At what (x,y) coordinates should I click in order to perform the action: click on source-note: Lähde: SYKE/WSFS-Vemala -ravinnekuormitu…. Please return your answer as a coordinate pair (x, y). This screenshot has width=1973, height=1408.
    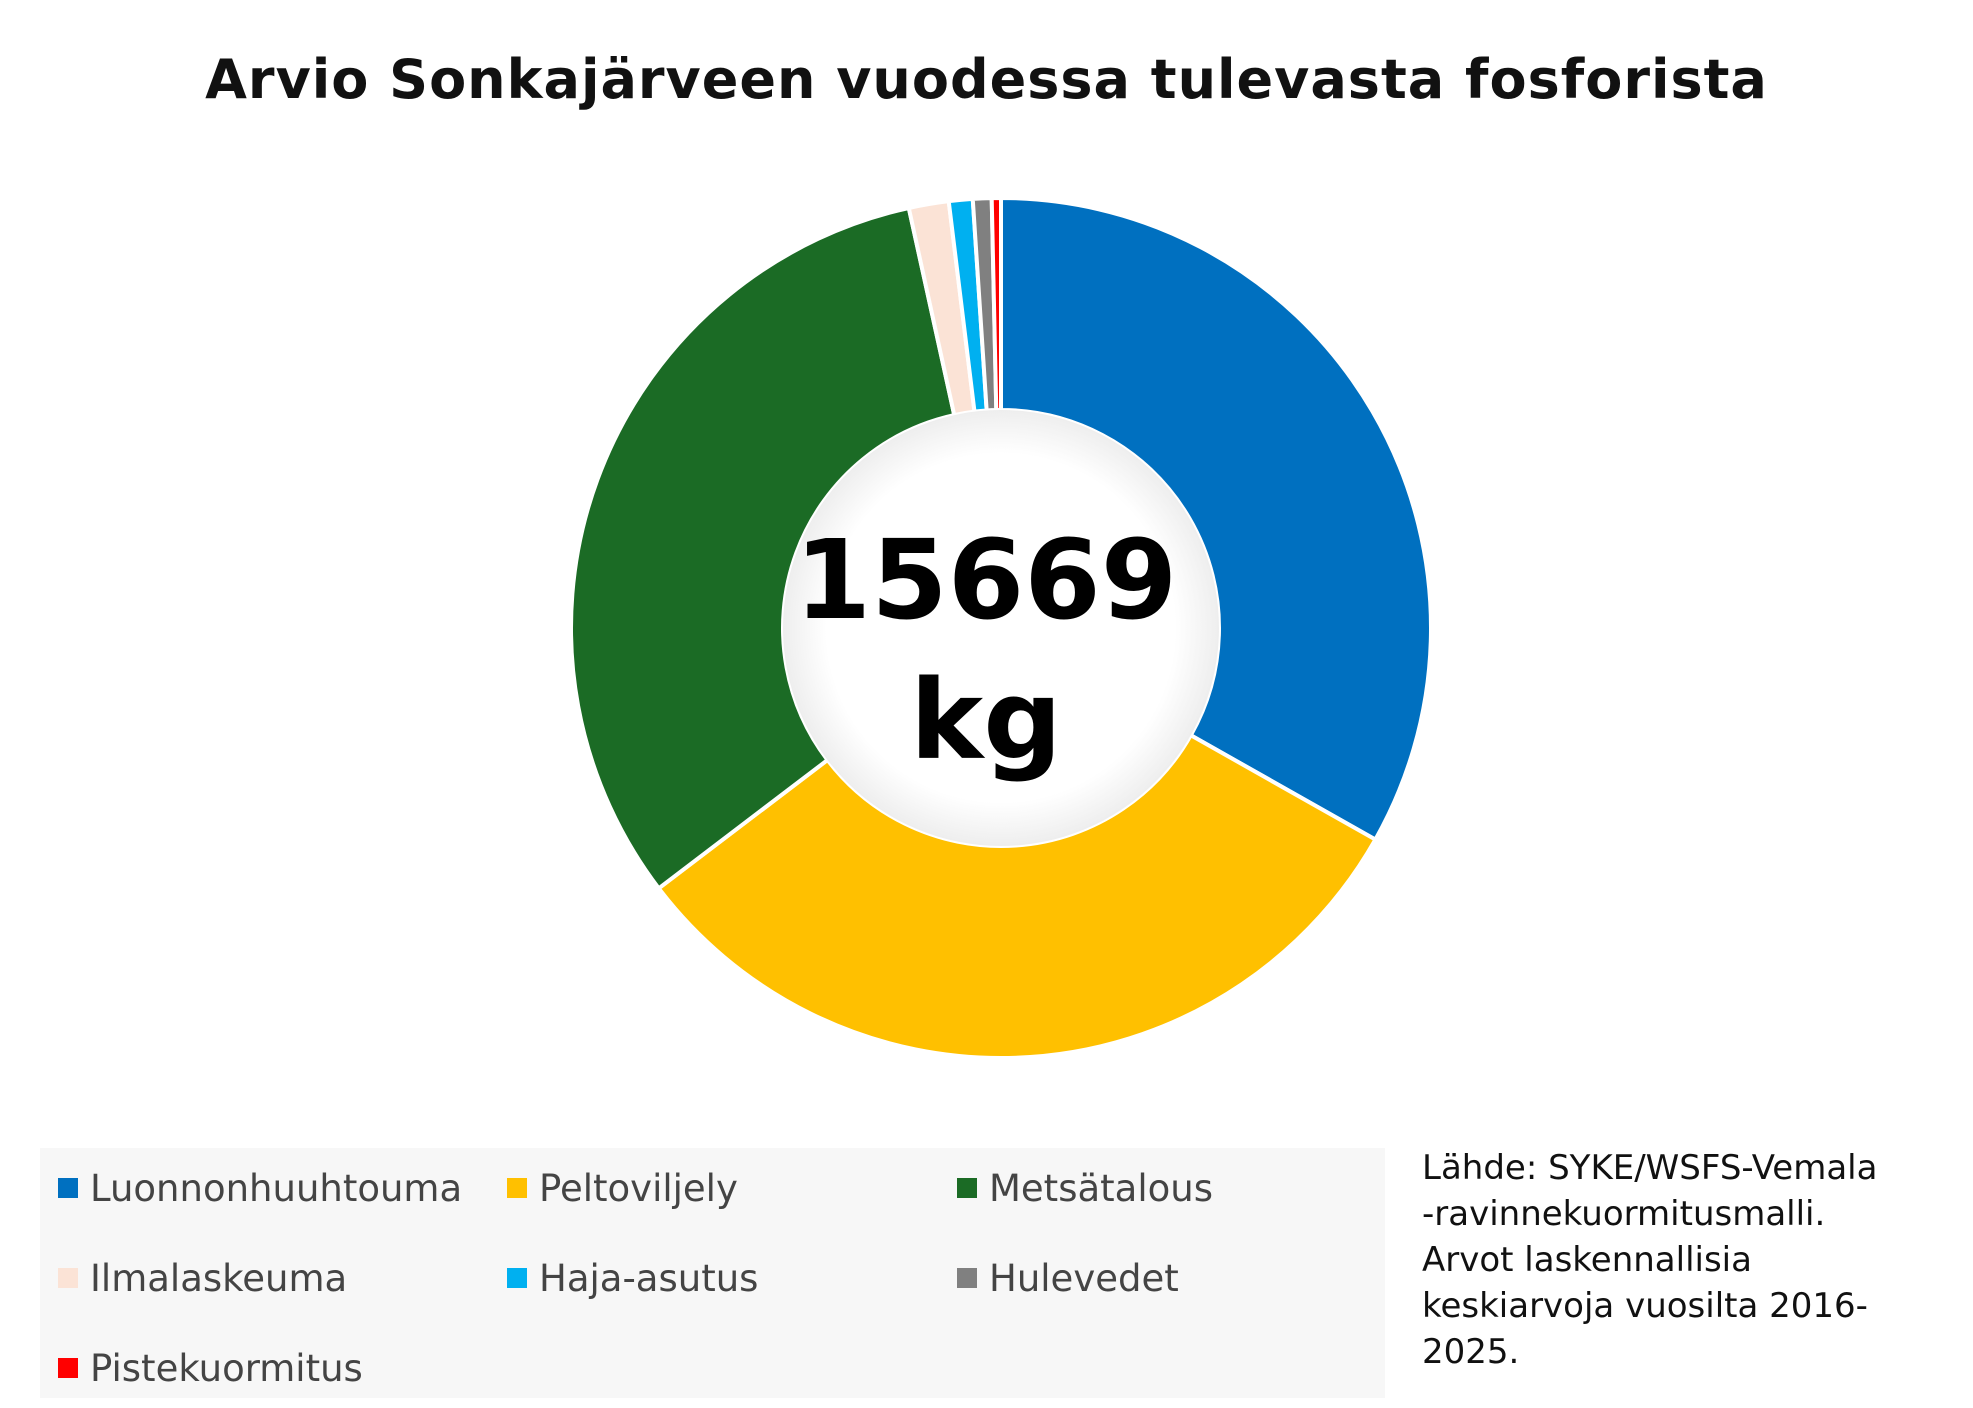
    Looking at the image, I should click on (1682, 1260).